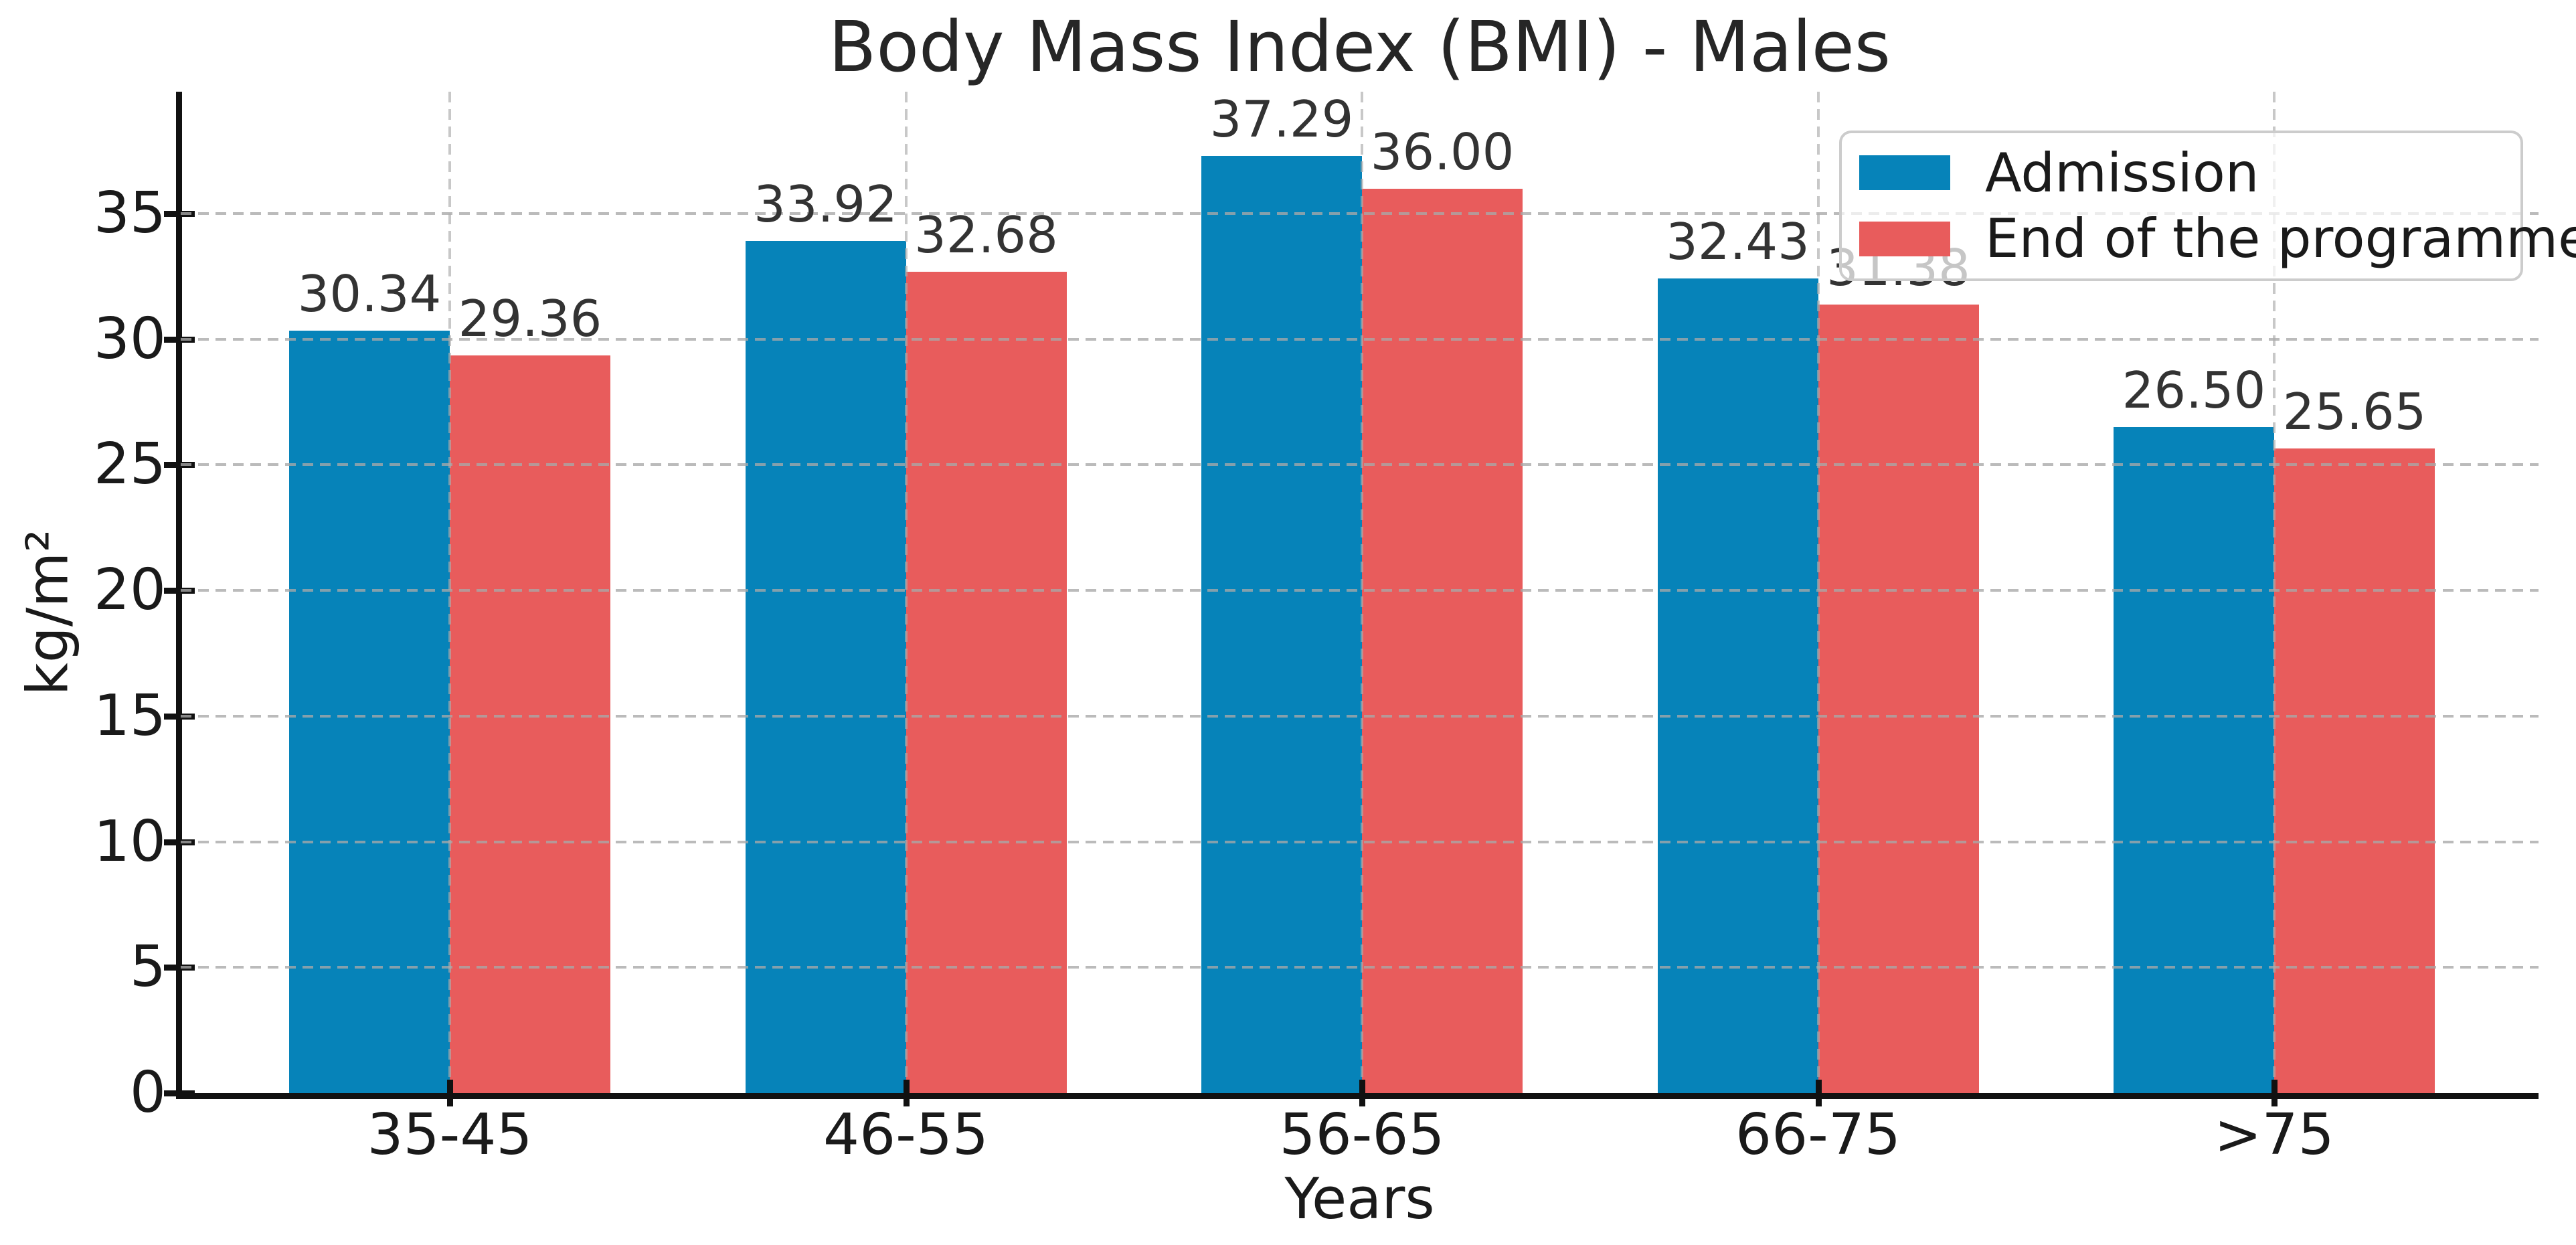 Image resolution: width=2576 pixels, height=1245 pixels. I want to click on legend-label: Admission, so click(2122, 172).